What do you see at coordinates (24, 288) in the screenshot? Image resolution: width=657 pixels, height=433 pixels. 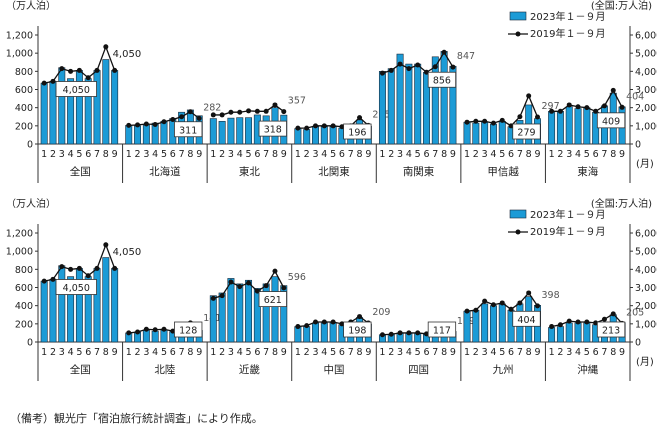 I see `y-tick-label-left: 600` at bounding box center [24, 288].